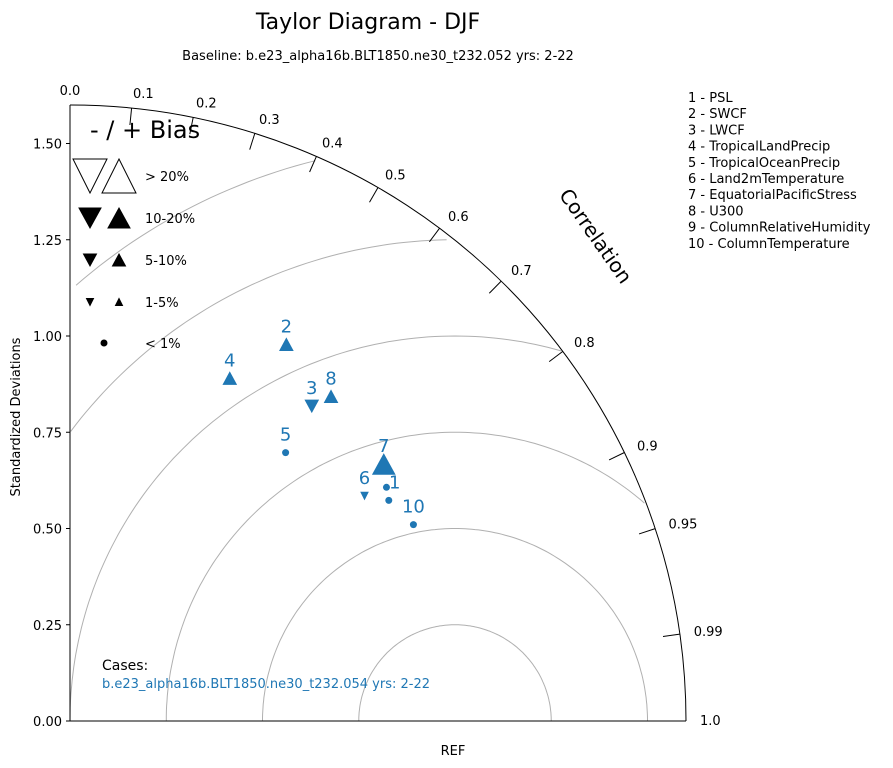 This screenshot has height=768, width=893. What do you see at coordinates (47, 722) in the screenshot?
I see `std-tick-label: 0.00` at bounding box center [47, 722].